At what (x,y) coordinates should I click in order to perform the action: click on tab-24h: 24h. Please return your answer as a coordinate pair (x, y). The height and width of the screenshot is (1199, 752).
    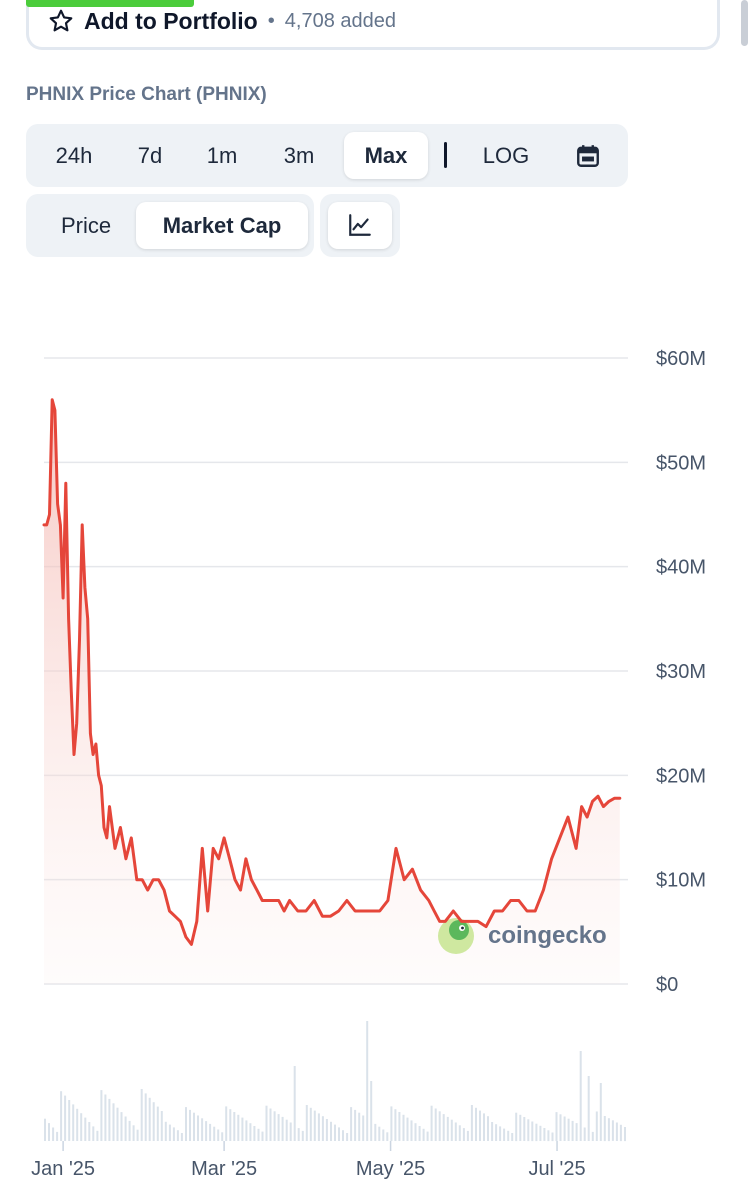
    Looking at the image, I should click on (74, 155).